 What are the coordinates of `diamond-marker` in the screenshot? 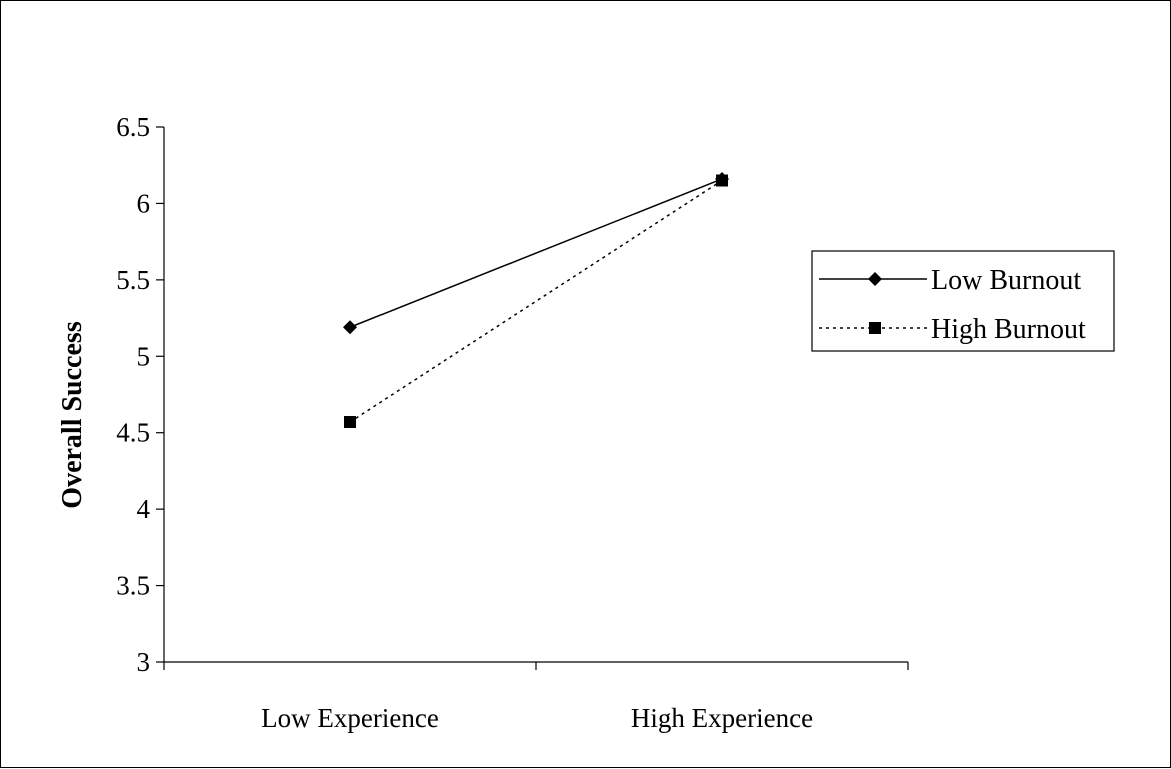 It's located at (350, 327).